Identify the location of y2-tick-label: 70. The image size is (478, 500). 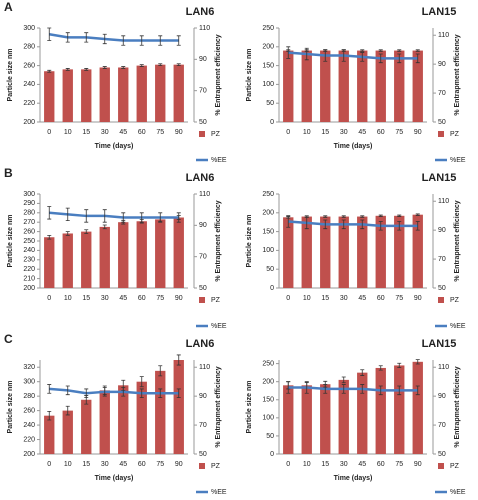
(442, 93).